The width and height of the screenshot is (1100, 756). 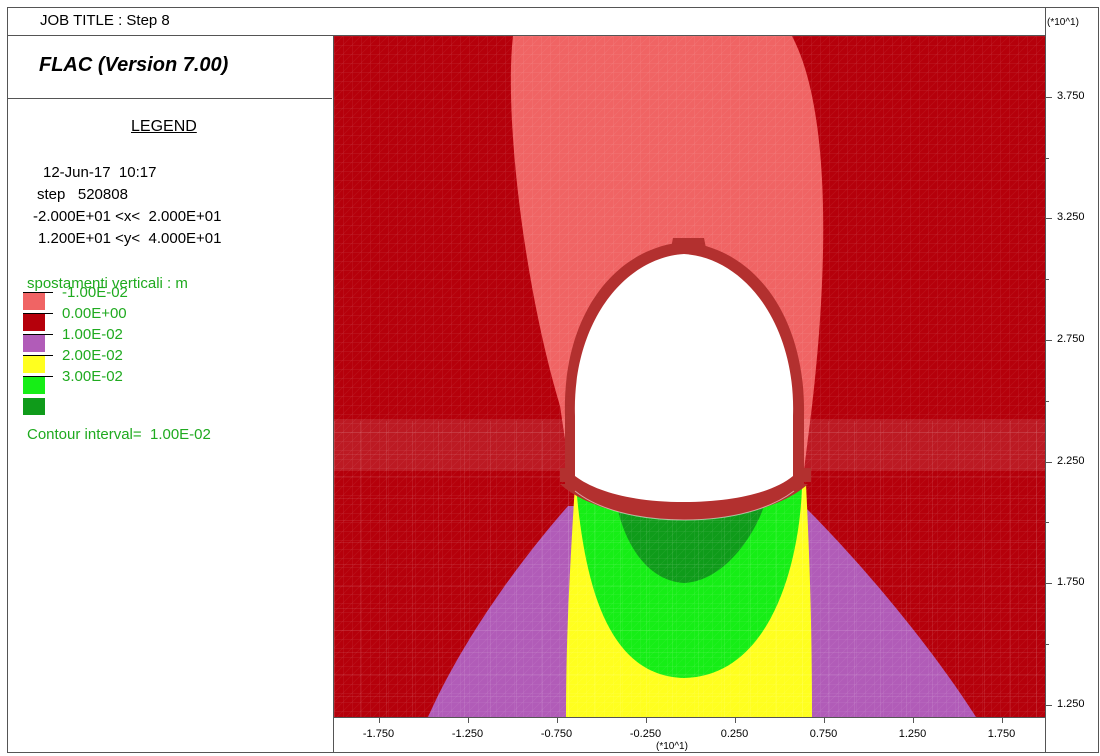 I want to click on lining-foot-right, so click(x=800, y=475).